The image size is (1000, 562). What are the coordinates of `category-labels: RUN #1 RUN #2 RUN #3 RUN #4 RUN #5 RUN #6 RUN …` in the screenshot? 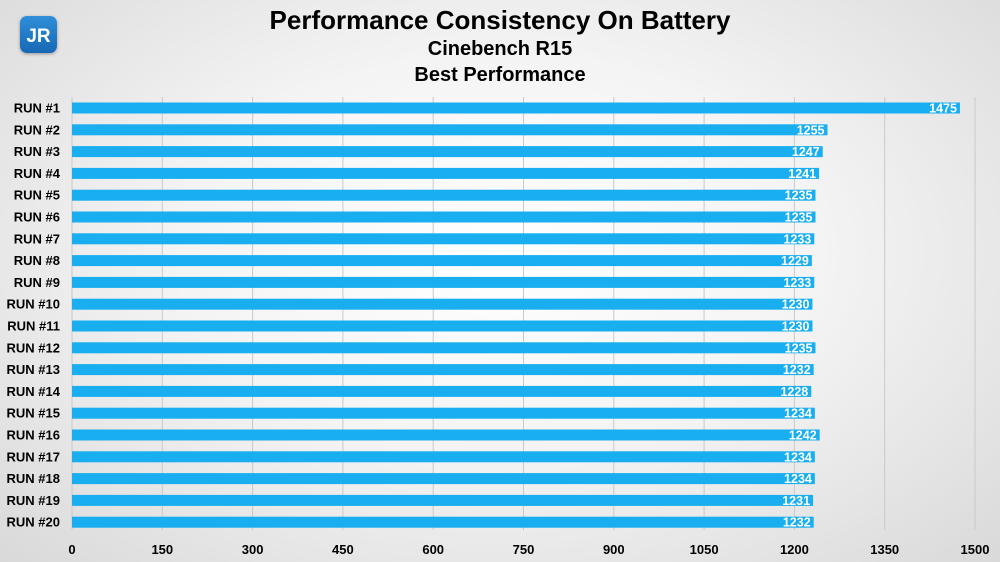 It's located at (34, 315).